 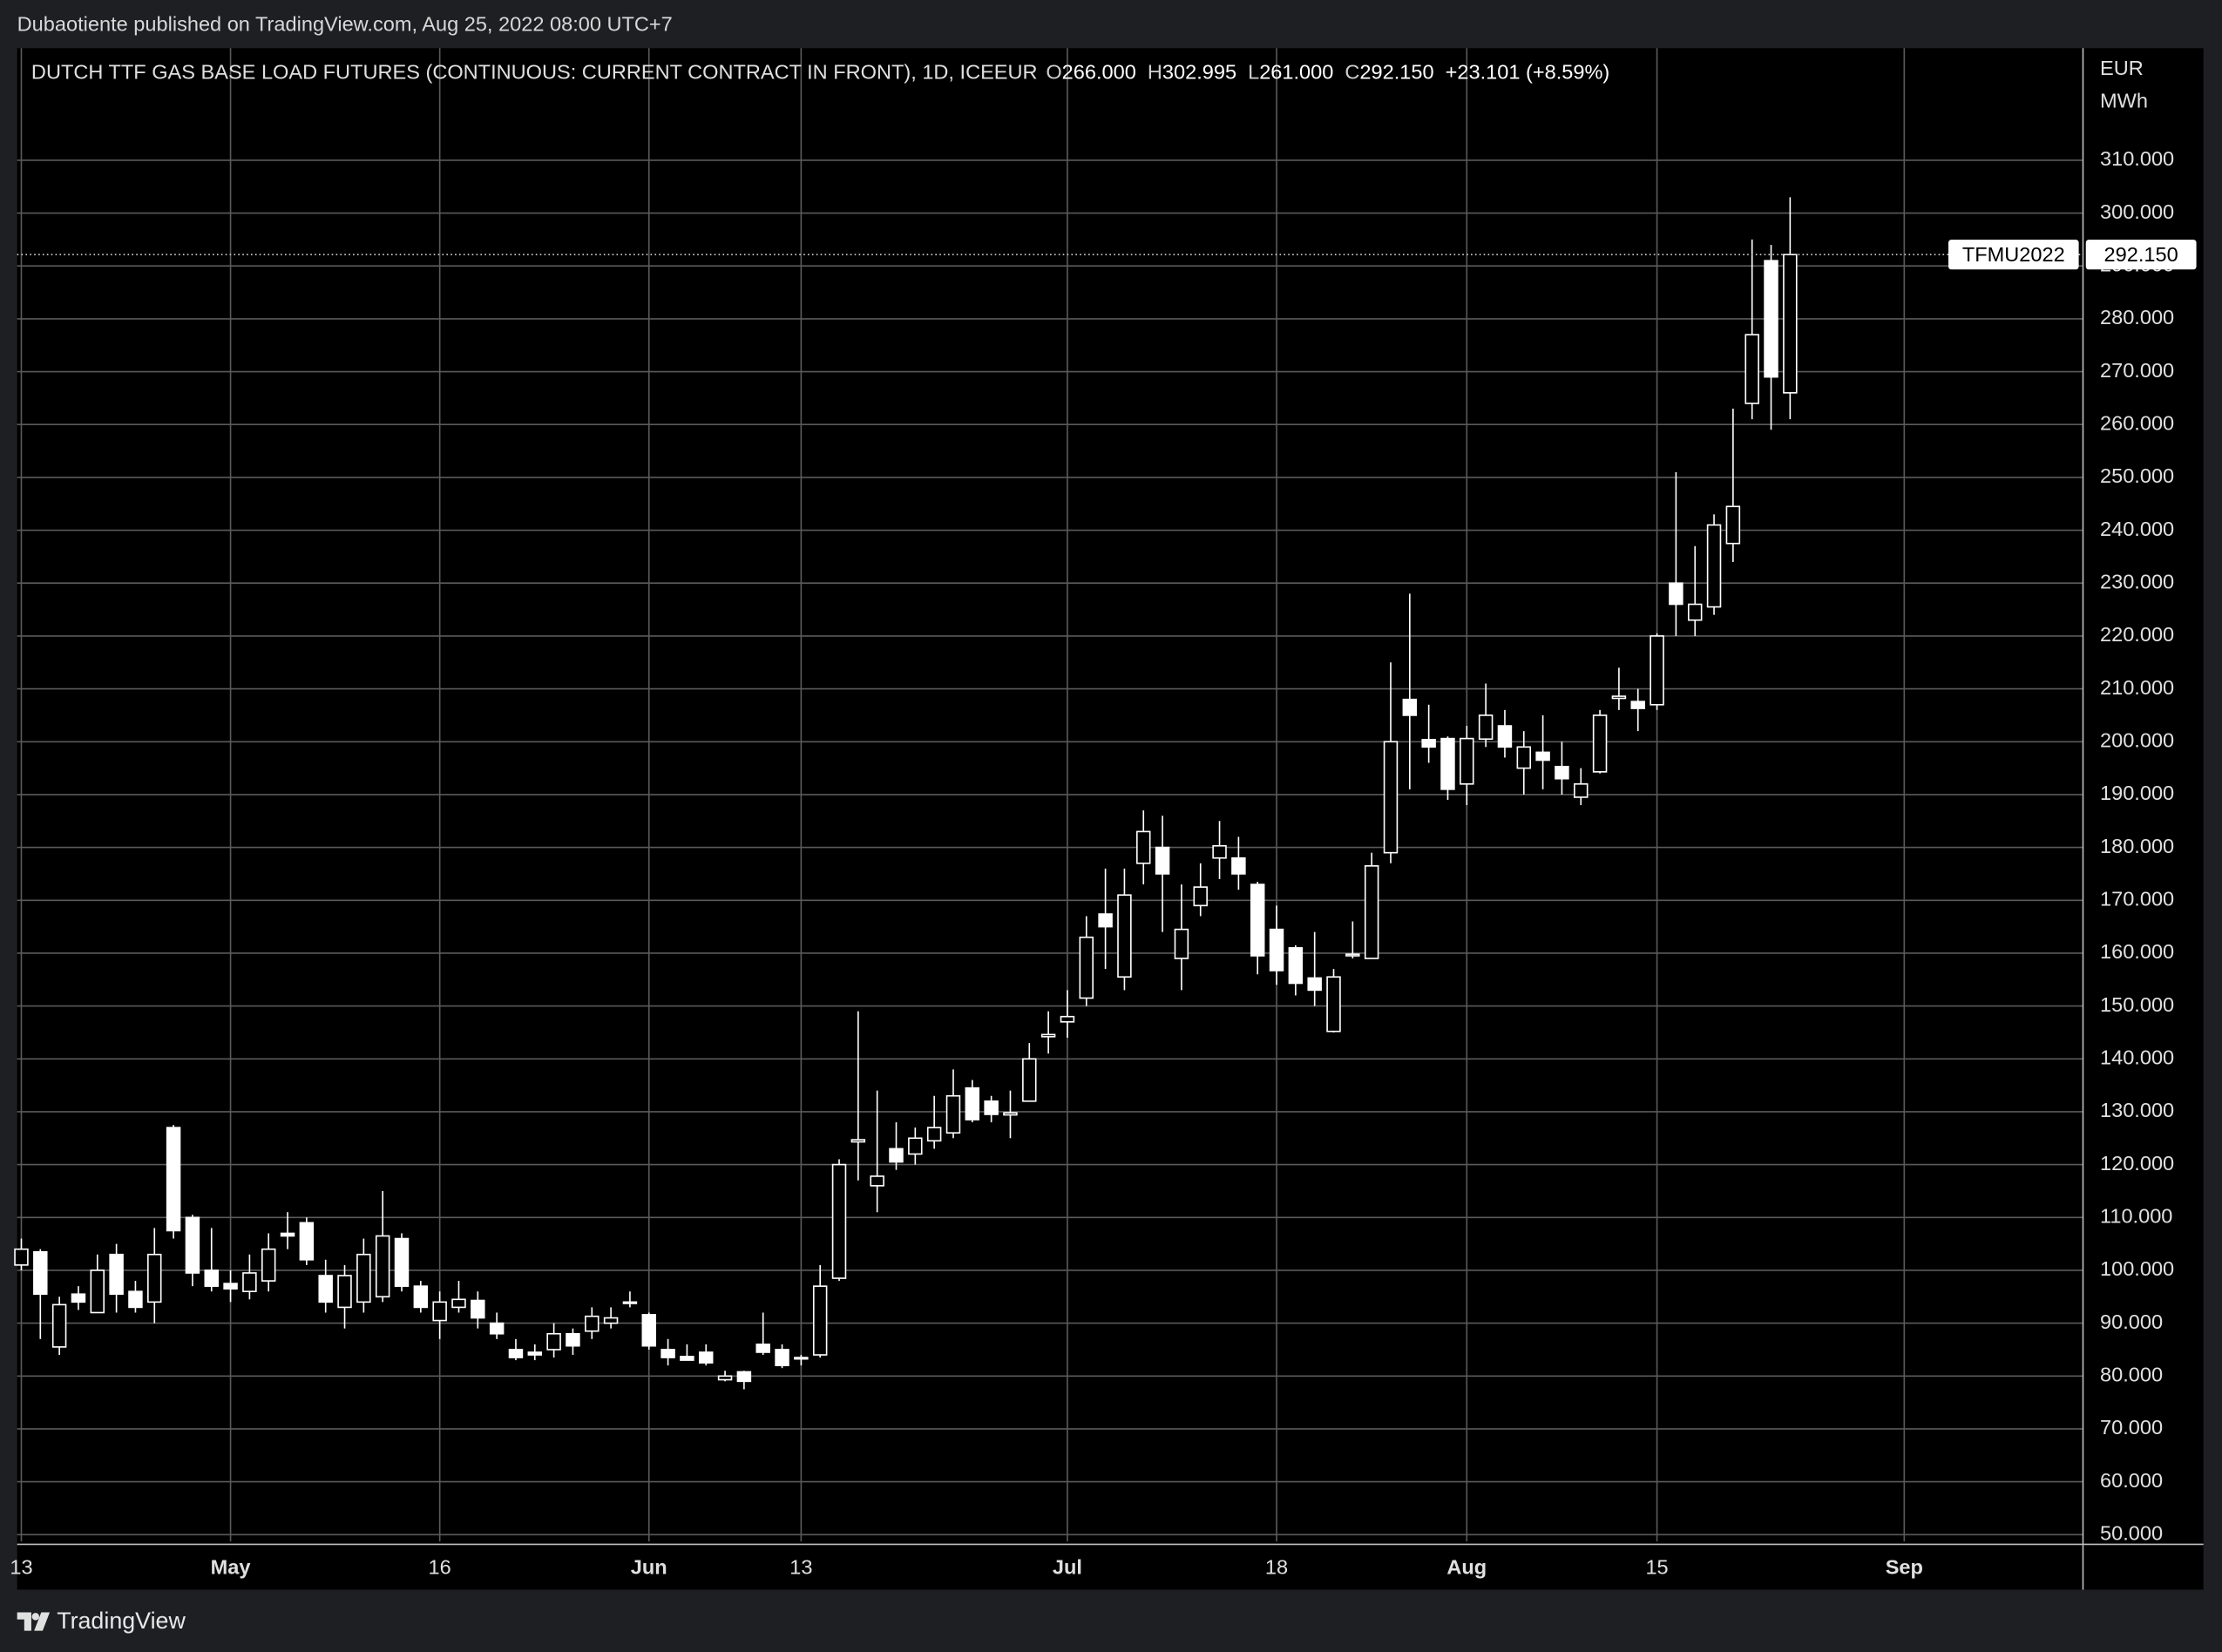 I want to click on y-tick-label: 110.000, so click(x=2136, y=1215).